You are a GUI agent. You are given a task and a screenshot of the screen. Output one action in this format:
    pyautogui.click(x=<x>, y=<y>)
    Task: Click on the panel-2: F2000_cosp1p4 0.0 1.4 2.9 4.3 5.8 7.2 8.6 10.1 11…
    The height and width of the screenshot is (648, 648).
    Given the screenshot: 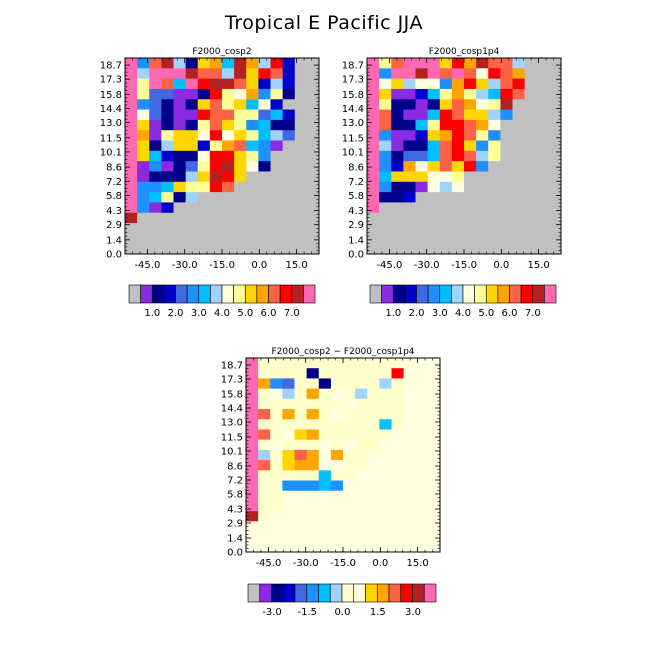 What is the action you would take?
    pyautogui.click(x=452, y=183)
    